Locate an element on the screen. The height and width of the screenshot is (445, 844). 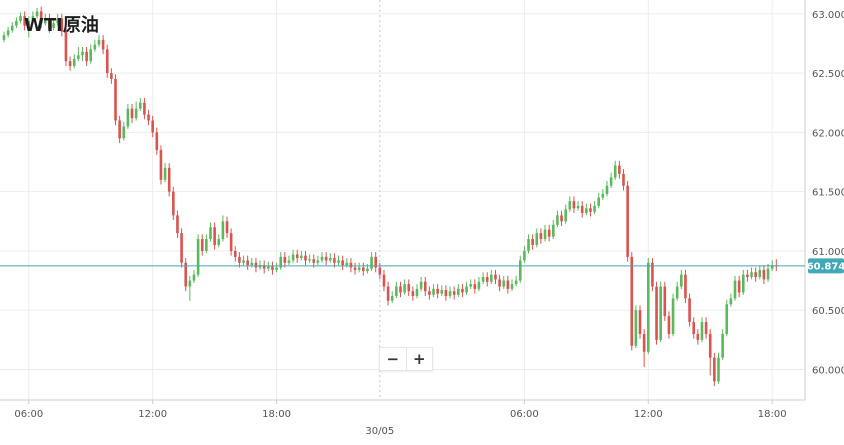
zoom-controls: − + is located at coordinates (406, 359).